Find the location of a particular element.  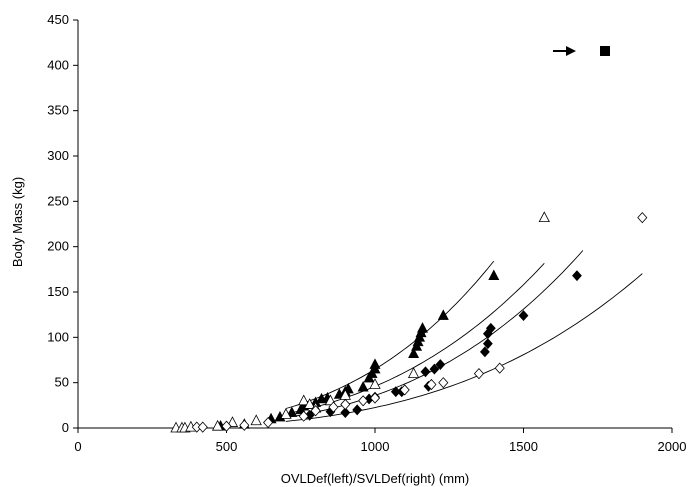

x-tick-label: 1000 is located at coordinates (375, 446).